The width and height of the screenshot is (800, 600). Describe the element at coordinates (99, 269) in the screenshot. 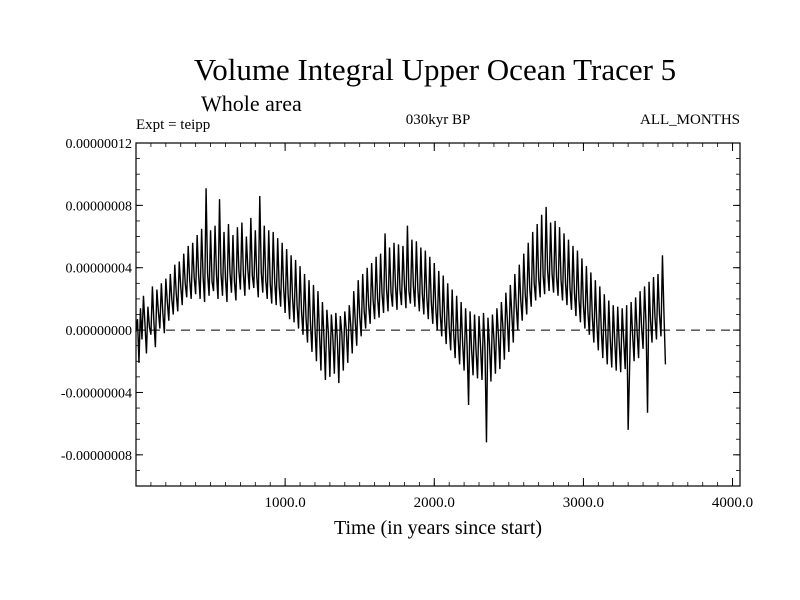

I see `y-tick-label: 0.00000004` at that location.